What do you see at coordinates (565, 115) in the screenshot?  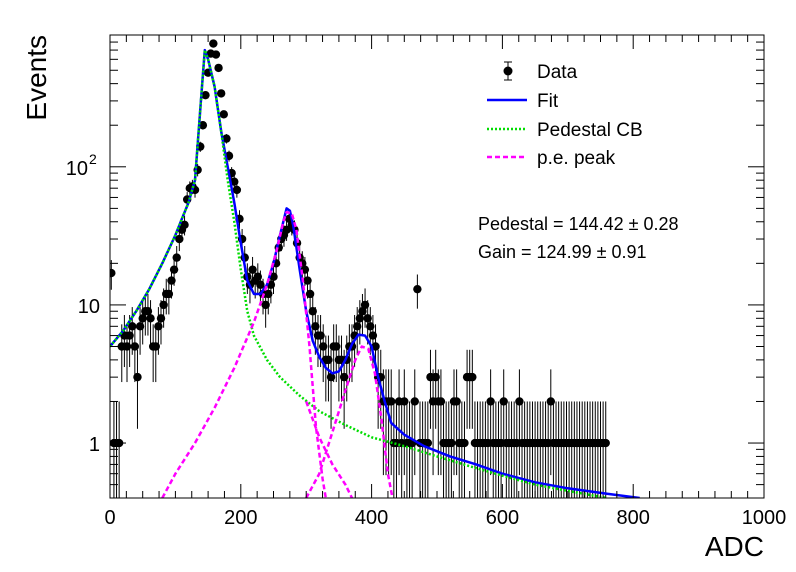 I see `legend: Data Fit Pedestal CB p.e. peak` at bounding box center [565, 115].